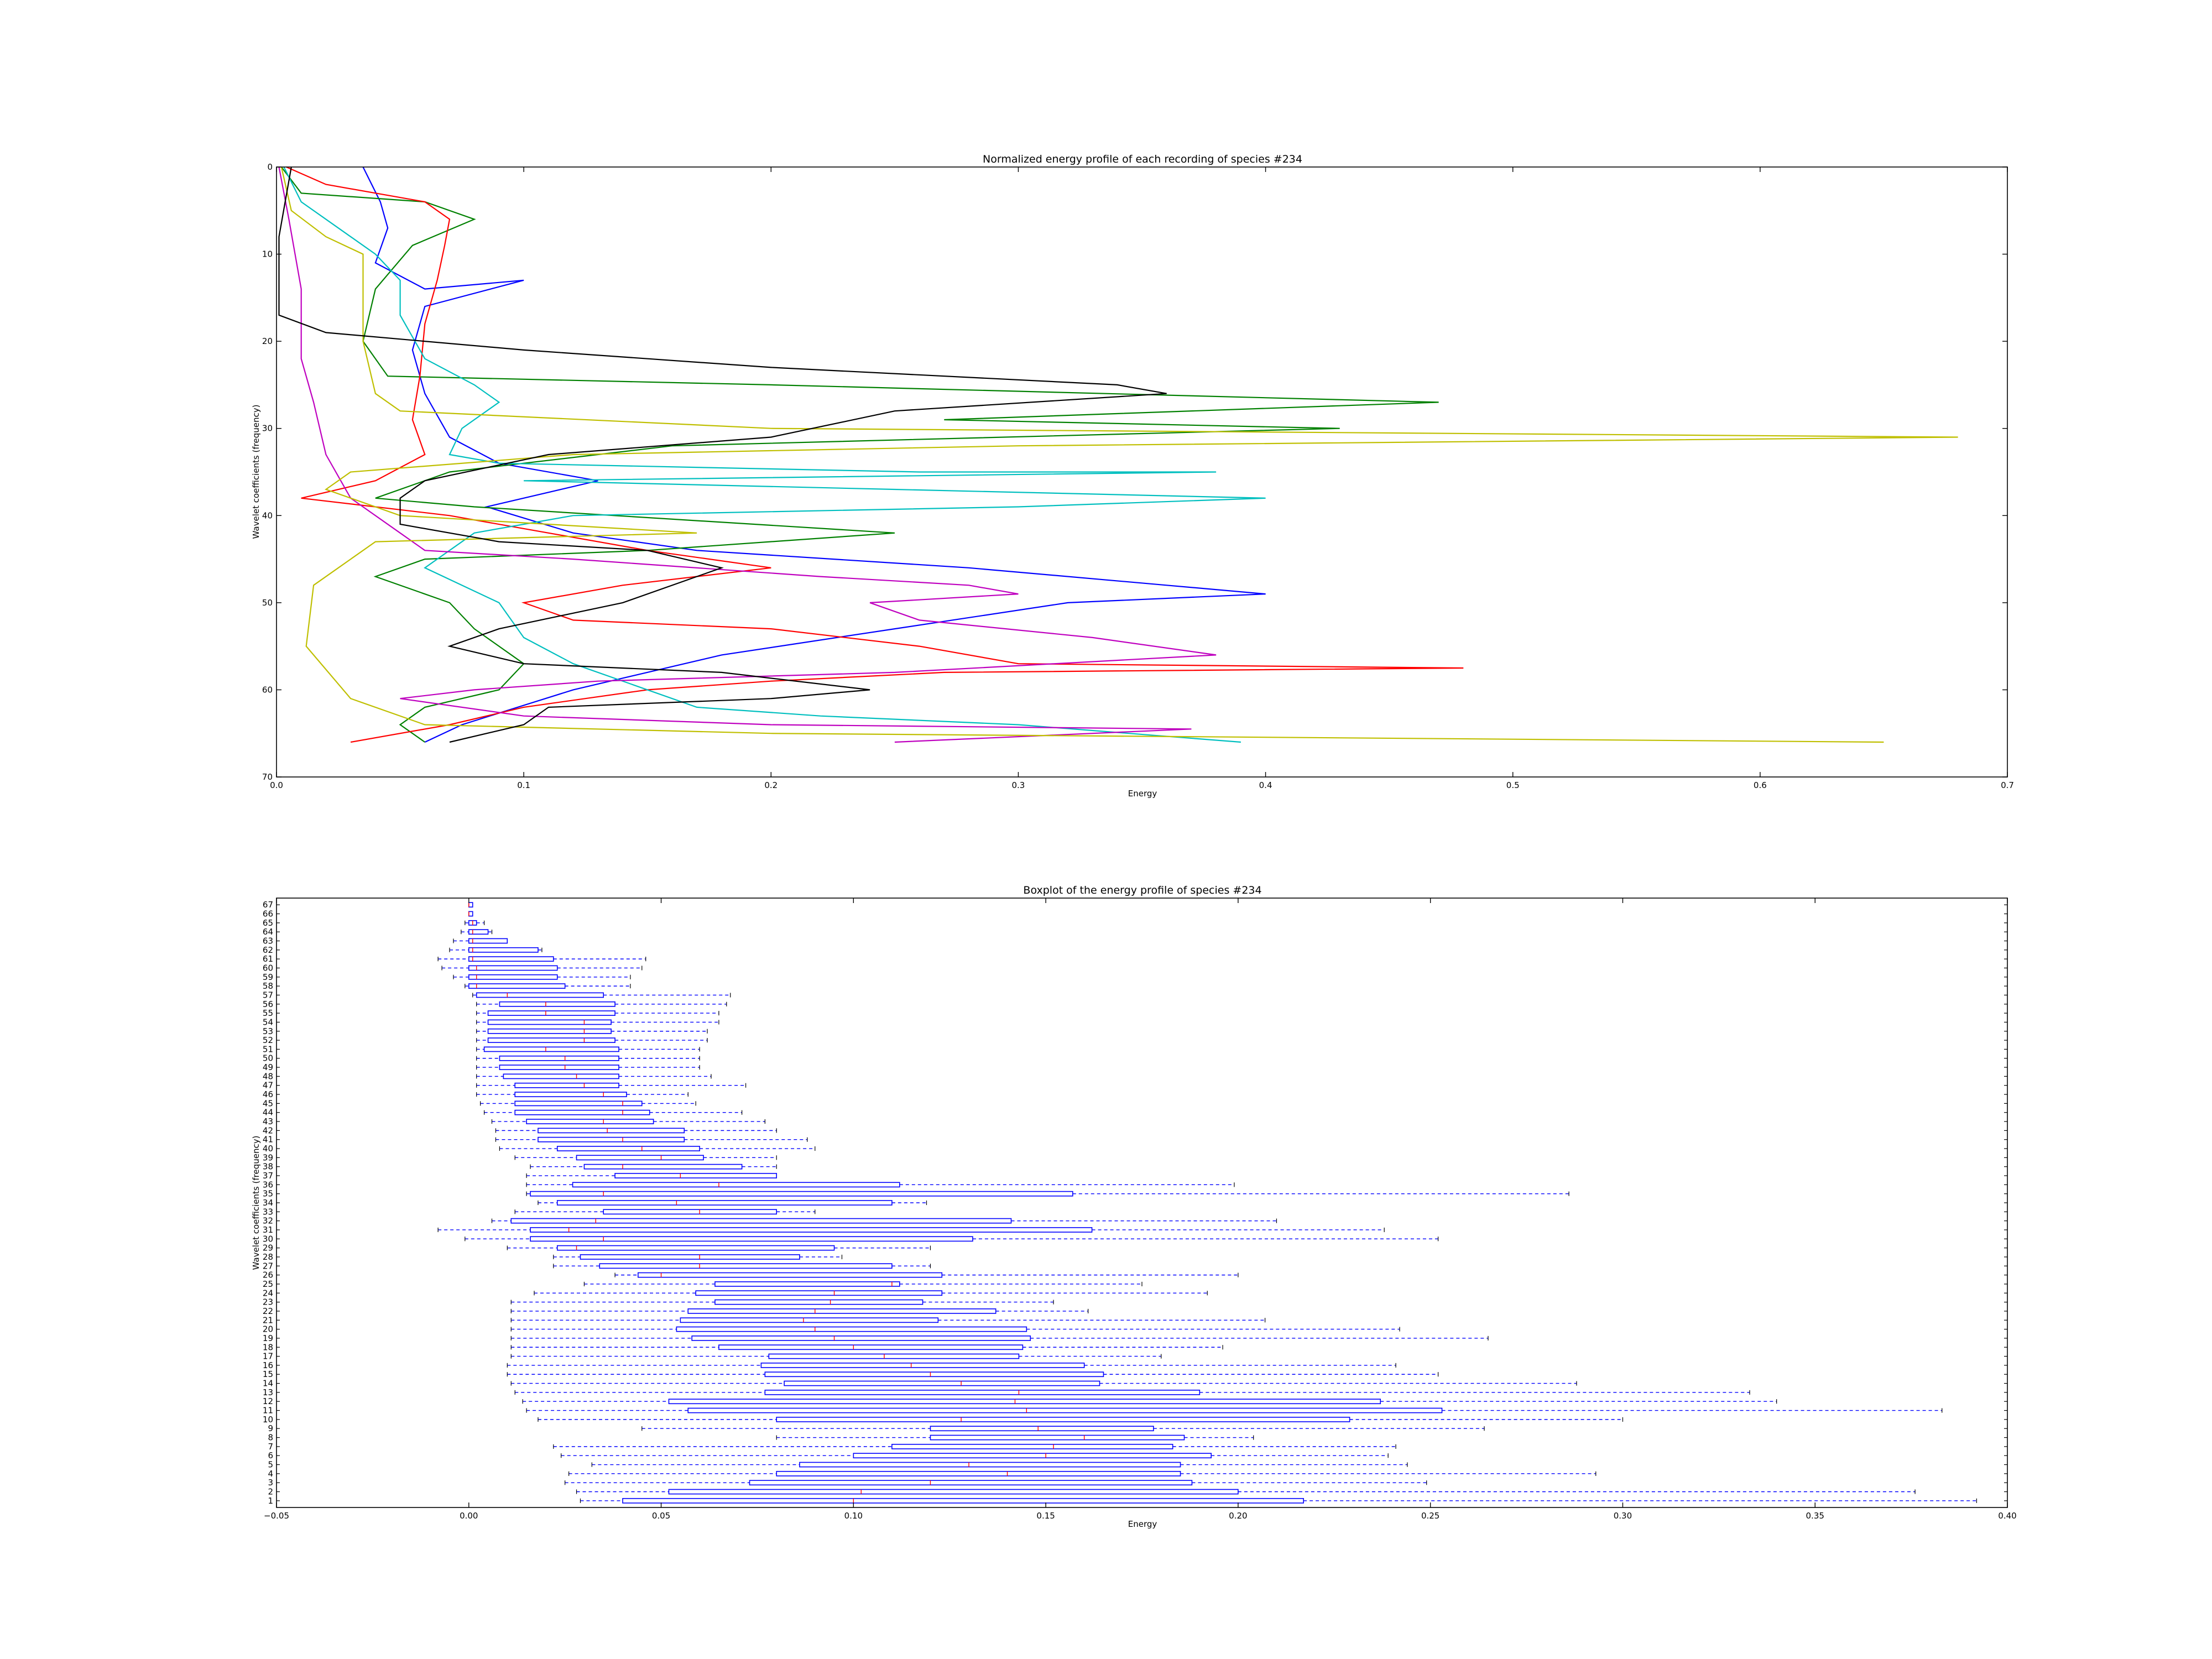 The image size is (2212, 1659). Describe the element at coordinates (268, 986) in the screenshot. I see `y-tick-label: 58` at that location.